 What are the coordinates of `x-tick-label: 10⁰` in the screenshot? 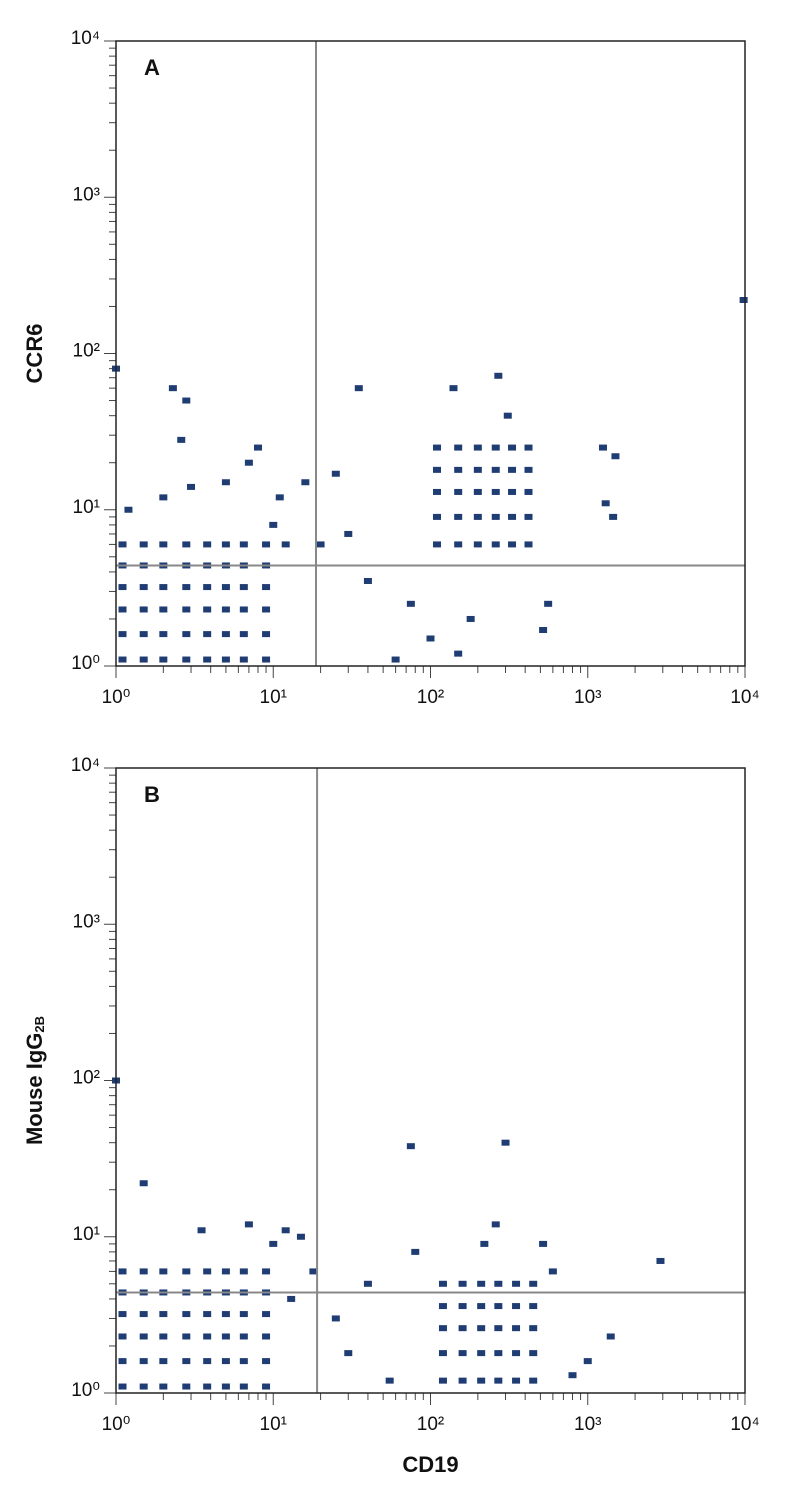 It's located at (116, 1424).